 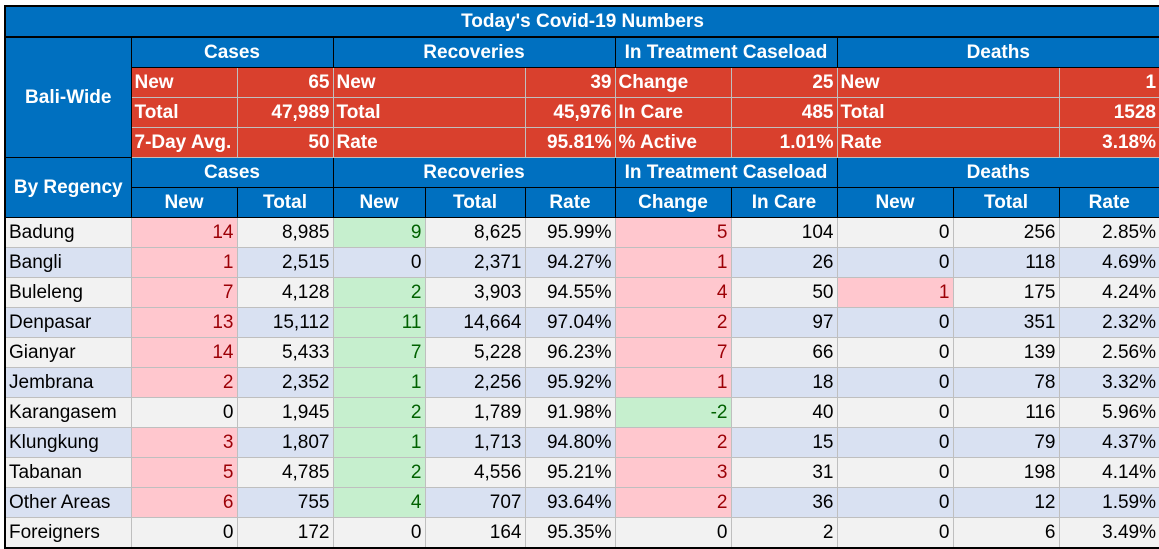 I want to click on bali-wide-stat-value: 1528, so click(x=1108, y=112).